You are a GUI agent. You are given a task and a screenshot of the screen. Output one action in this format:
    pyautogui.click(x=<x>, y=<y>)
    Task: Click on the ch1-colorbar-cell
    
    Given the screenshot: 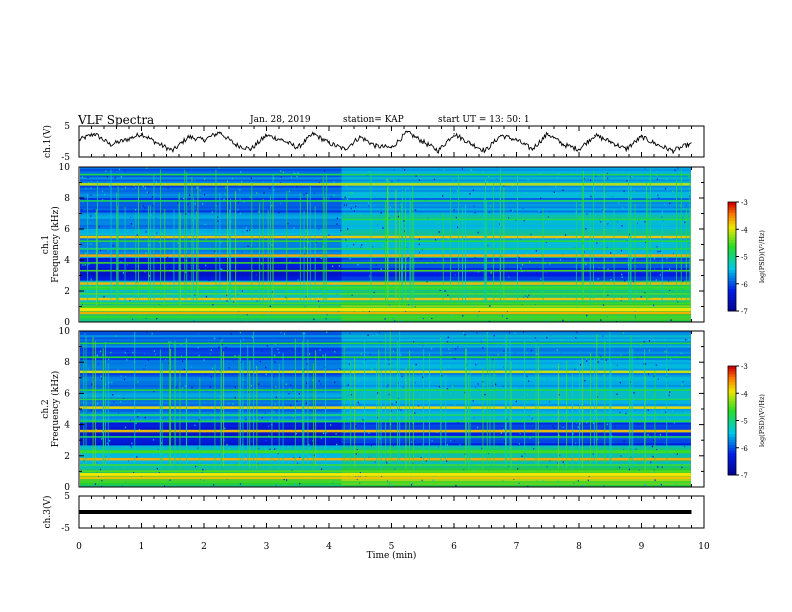 What is the action you would take?
    pyautogui.click(x=732, y=223)
    